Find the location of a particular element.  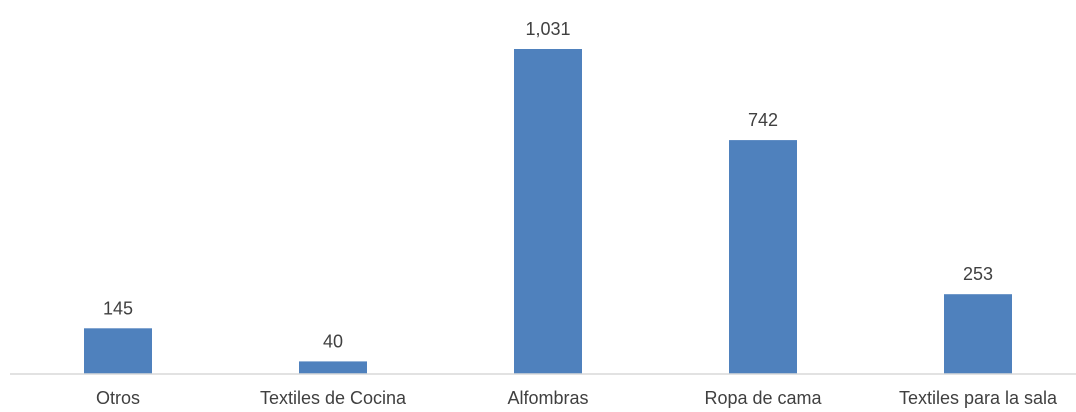

value-label-2: 1,031 is located at coordinates (547, 29).